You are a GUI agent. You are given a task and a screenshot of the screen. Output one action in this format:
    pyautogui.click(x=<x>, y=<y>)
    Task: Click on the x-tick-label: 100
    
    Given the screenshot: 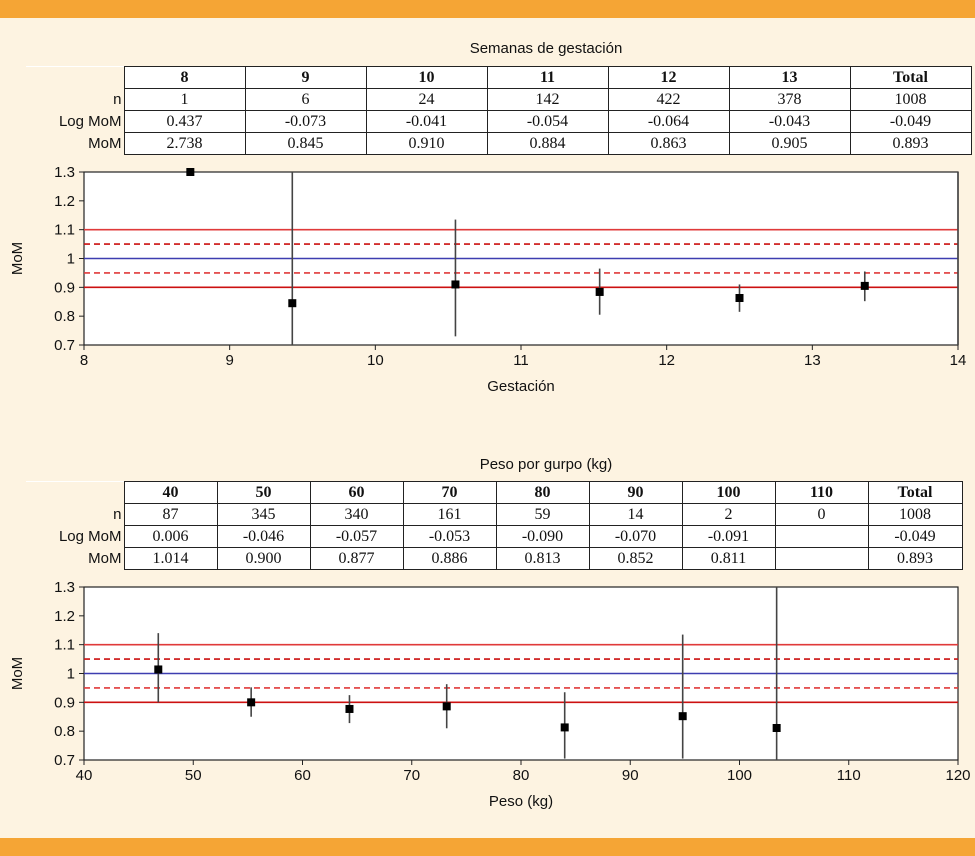 What is the action you would take?
    pyautogui.click(x=739, y=775)
    